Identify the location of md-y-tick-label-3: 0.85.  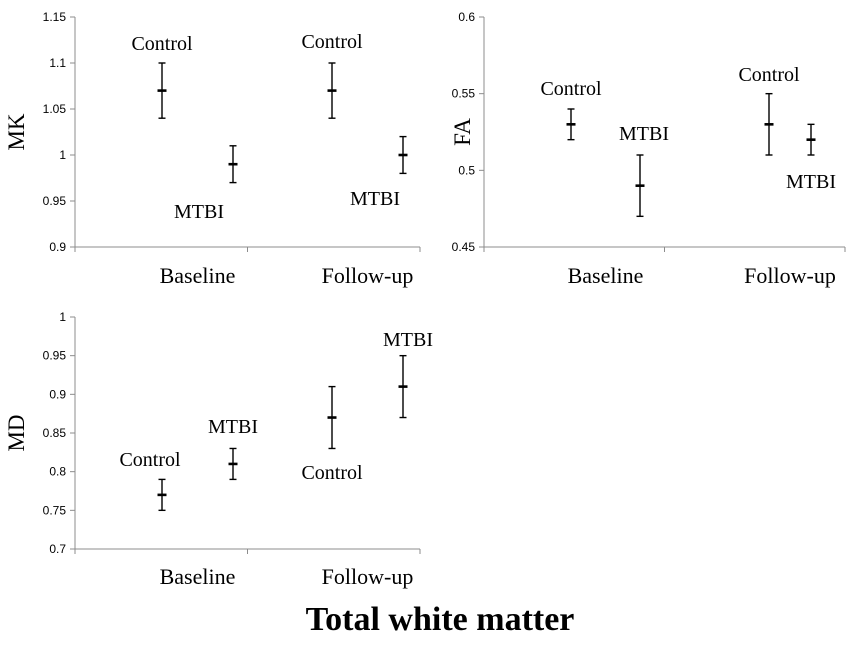
(55, 433).